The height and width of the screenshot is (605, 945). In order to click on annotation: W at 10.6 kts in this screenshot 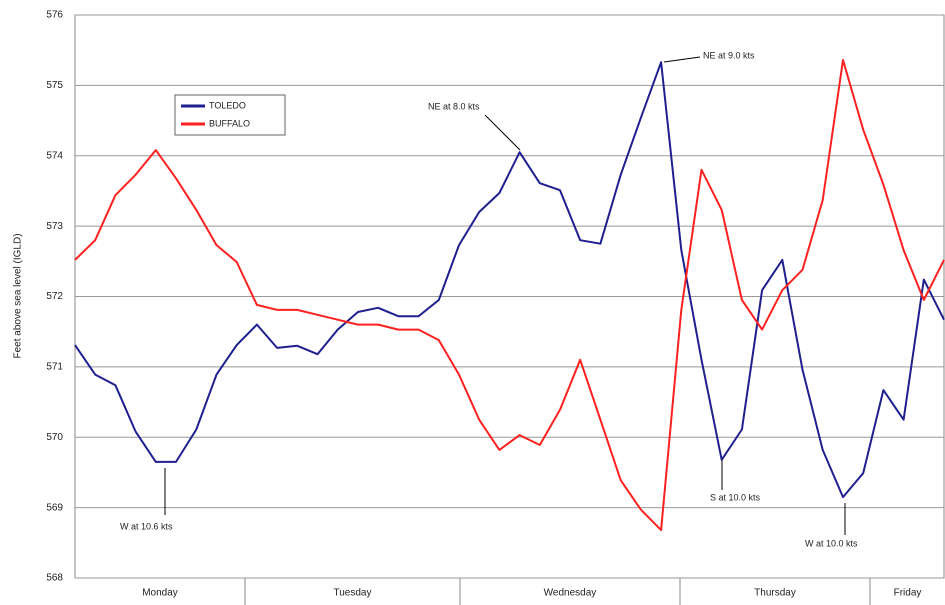, I will do `click(146, 526)`.